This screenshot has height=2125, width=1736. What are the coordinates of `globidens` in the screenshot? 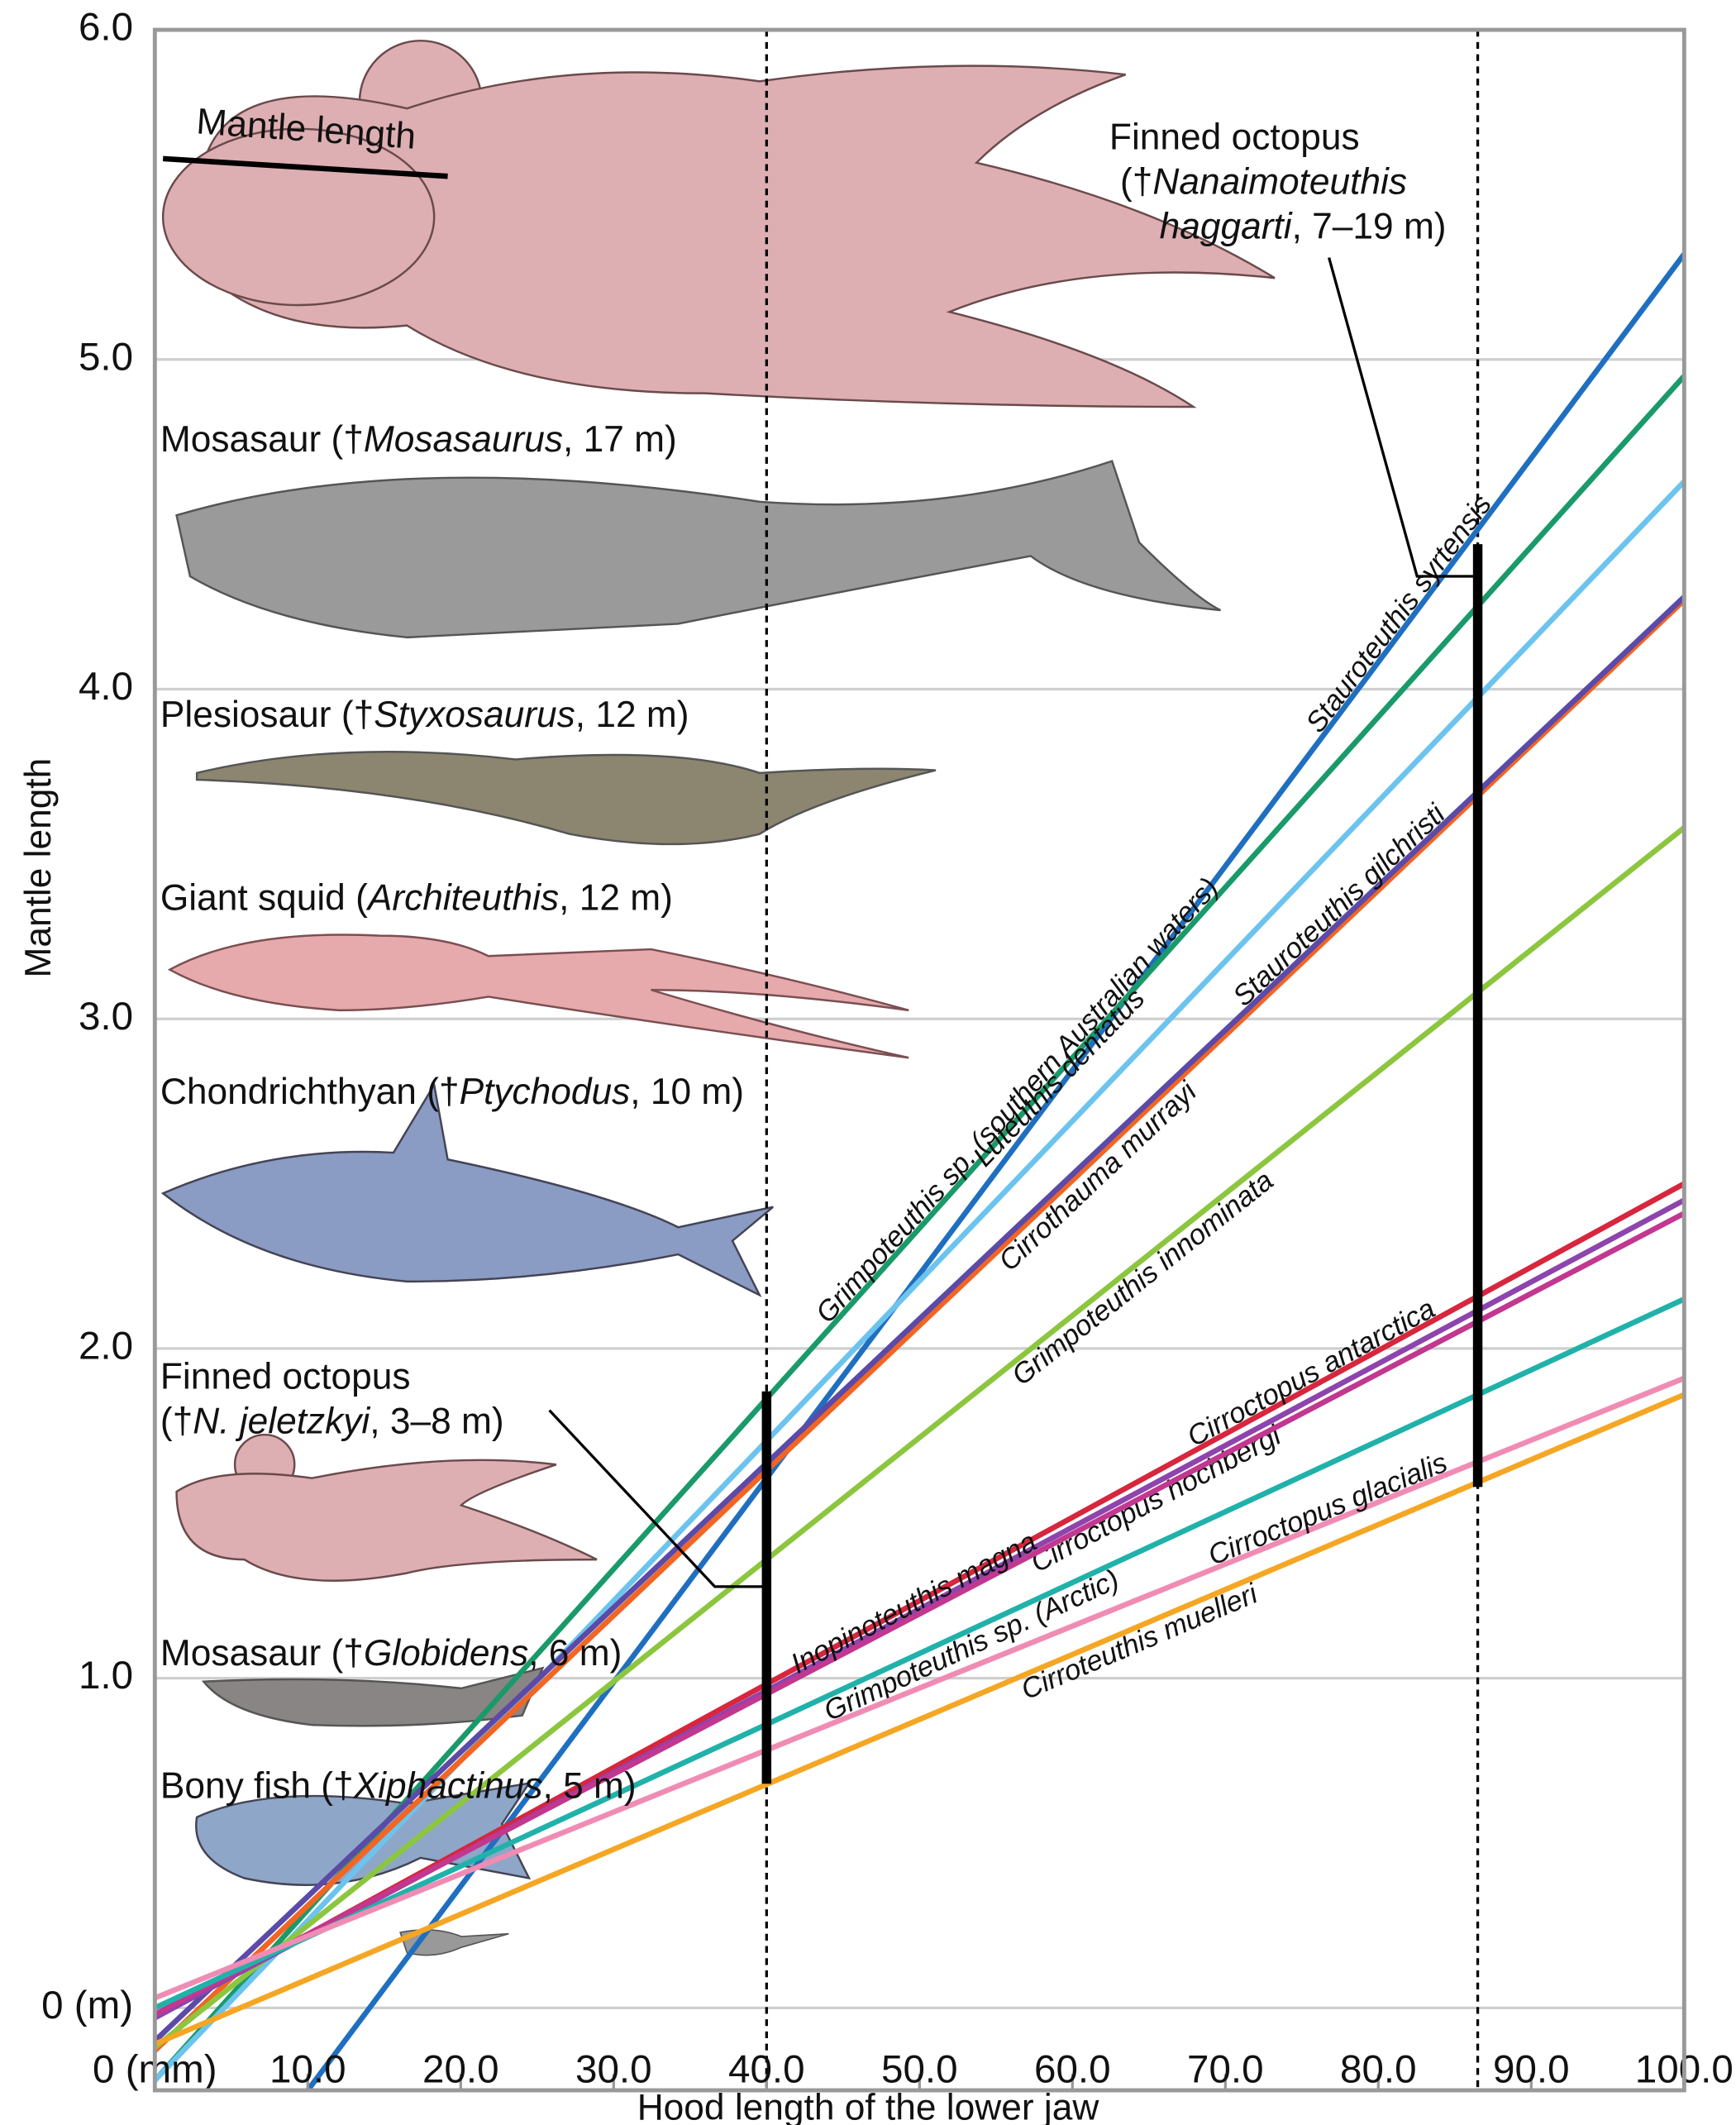 It's located at (373, 1696).